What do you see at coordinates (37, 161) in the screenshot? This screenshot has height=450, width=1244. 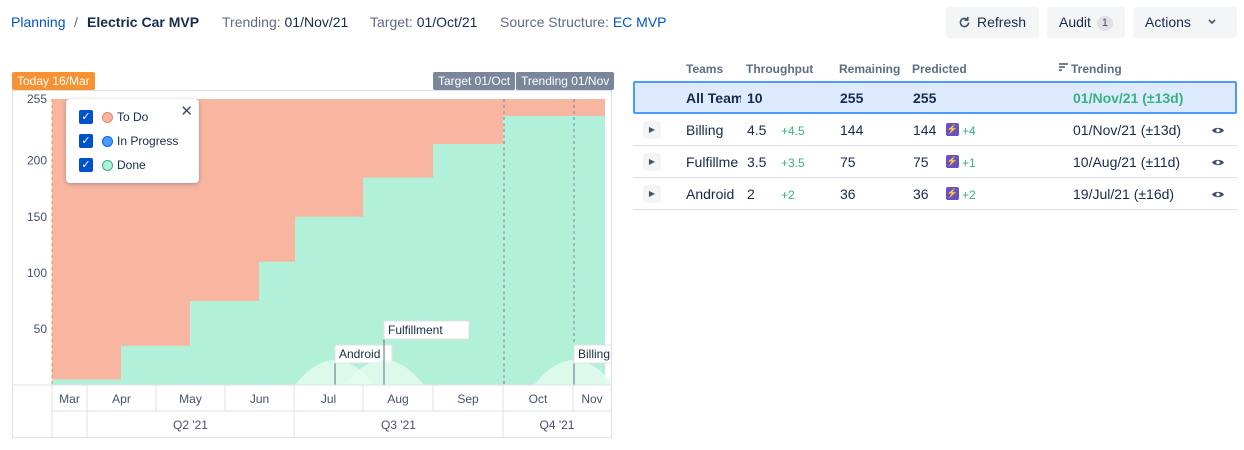 I see `y-tick-label: 200` at bounding box center [37, 161].